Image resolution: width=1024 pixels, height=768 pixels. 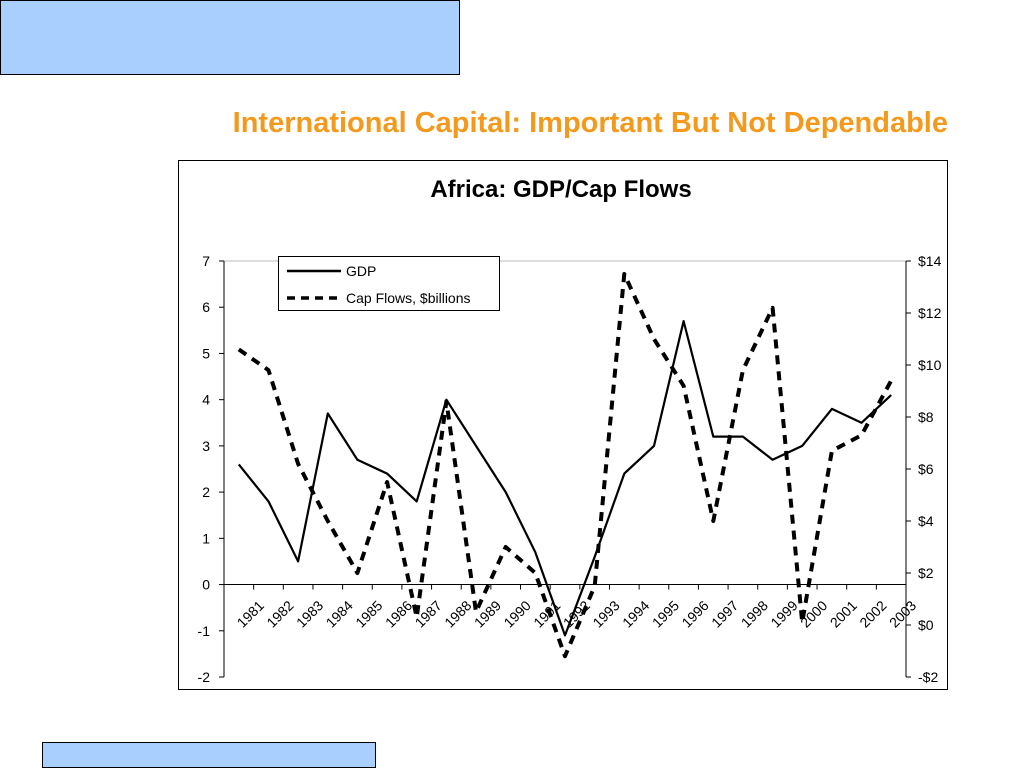 I want to click on y2-tick-label: $6, so click(x=926, y=469).